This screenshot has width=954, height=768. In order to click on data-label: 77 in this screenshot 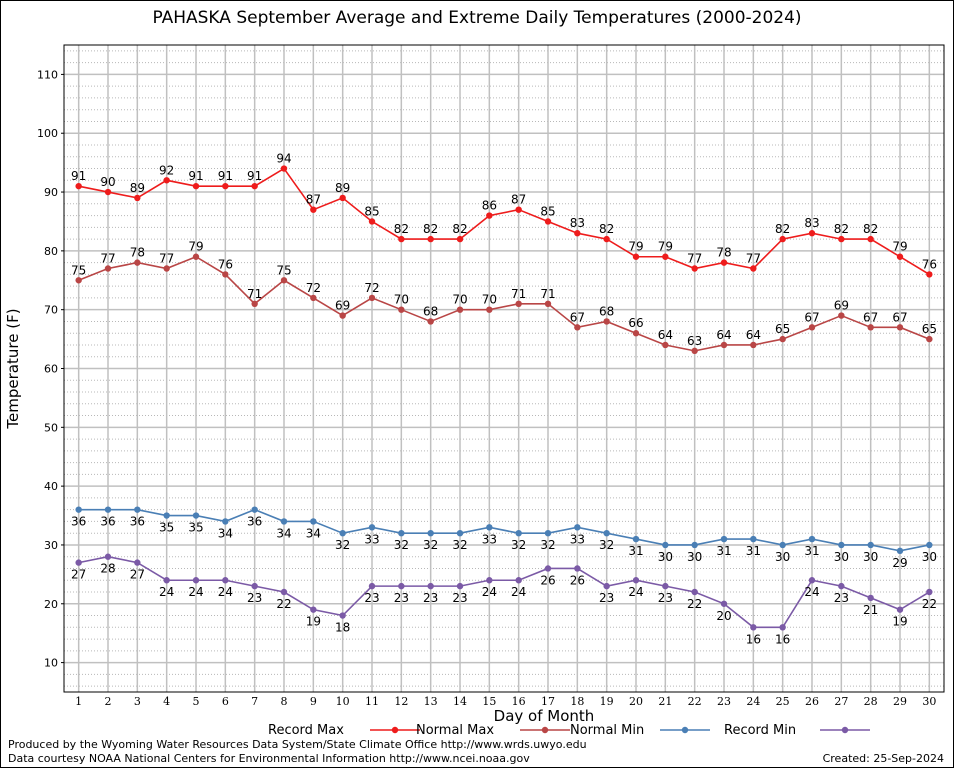, I will do `click(107, 259)`.